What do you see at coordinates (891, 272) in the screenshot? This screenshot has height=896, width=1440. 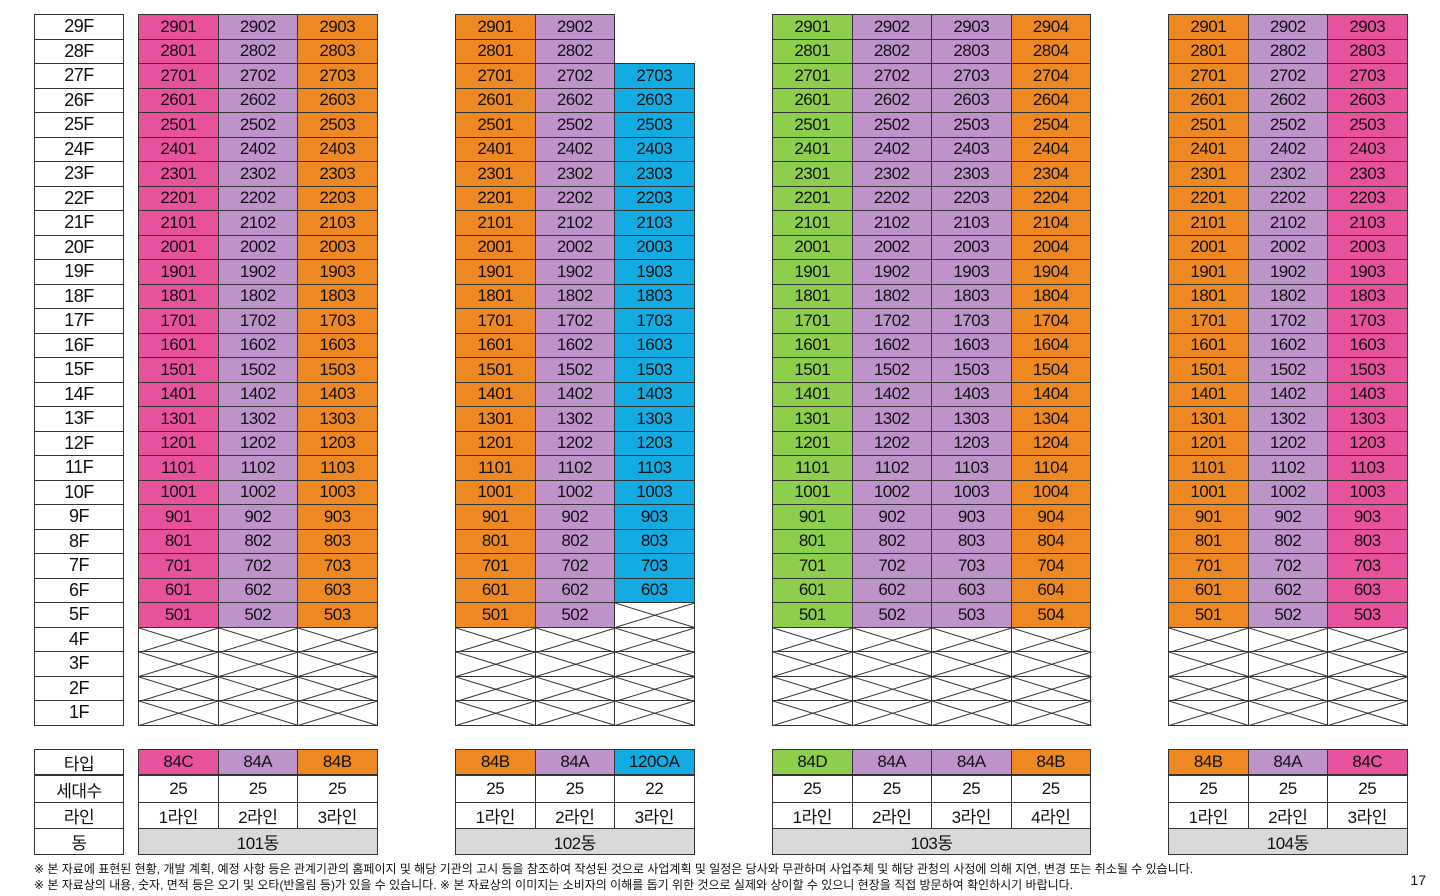 I see `unit-cell: 1902` at bounding box center [891, 272].